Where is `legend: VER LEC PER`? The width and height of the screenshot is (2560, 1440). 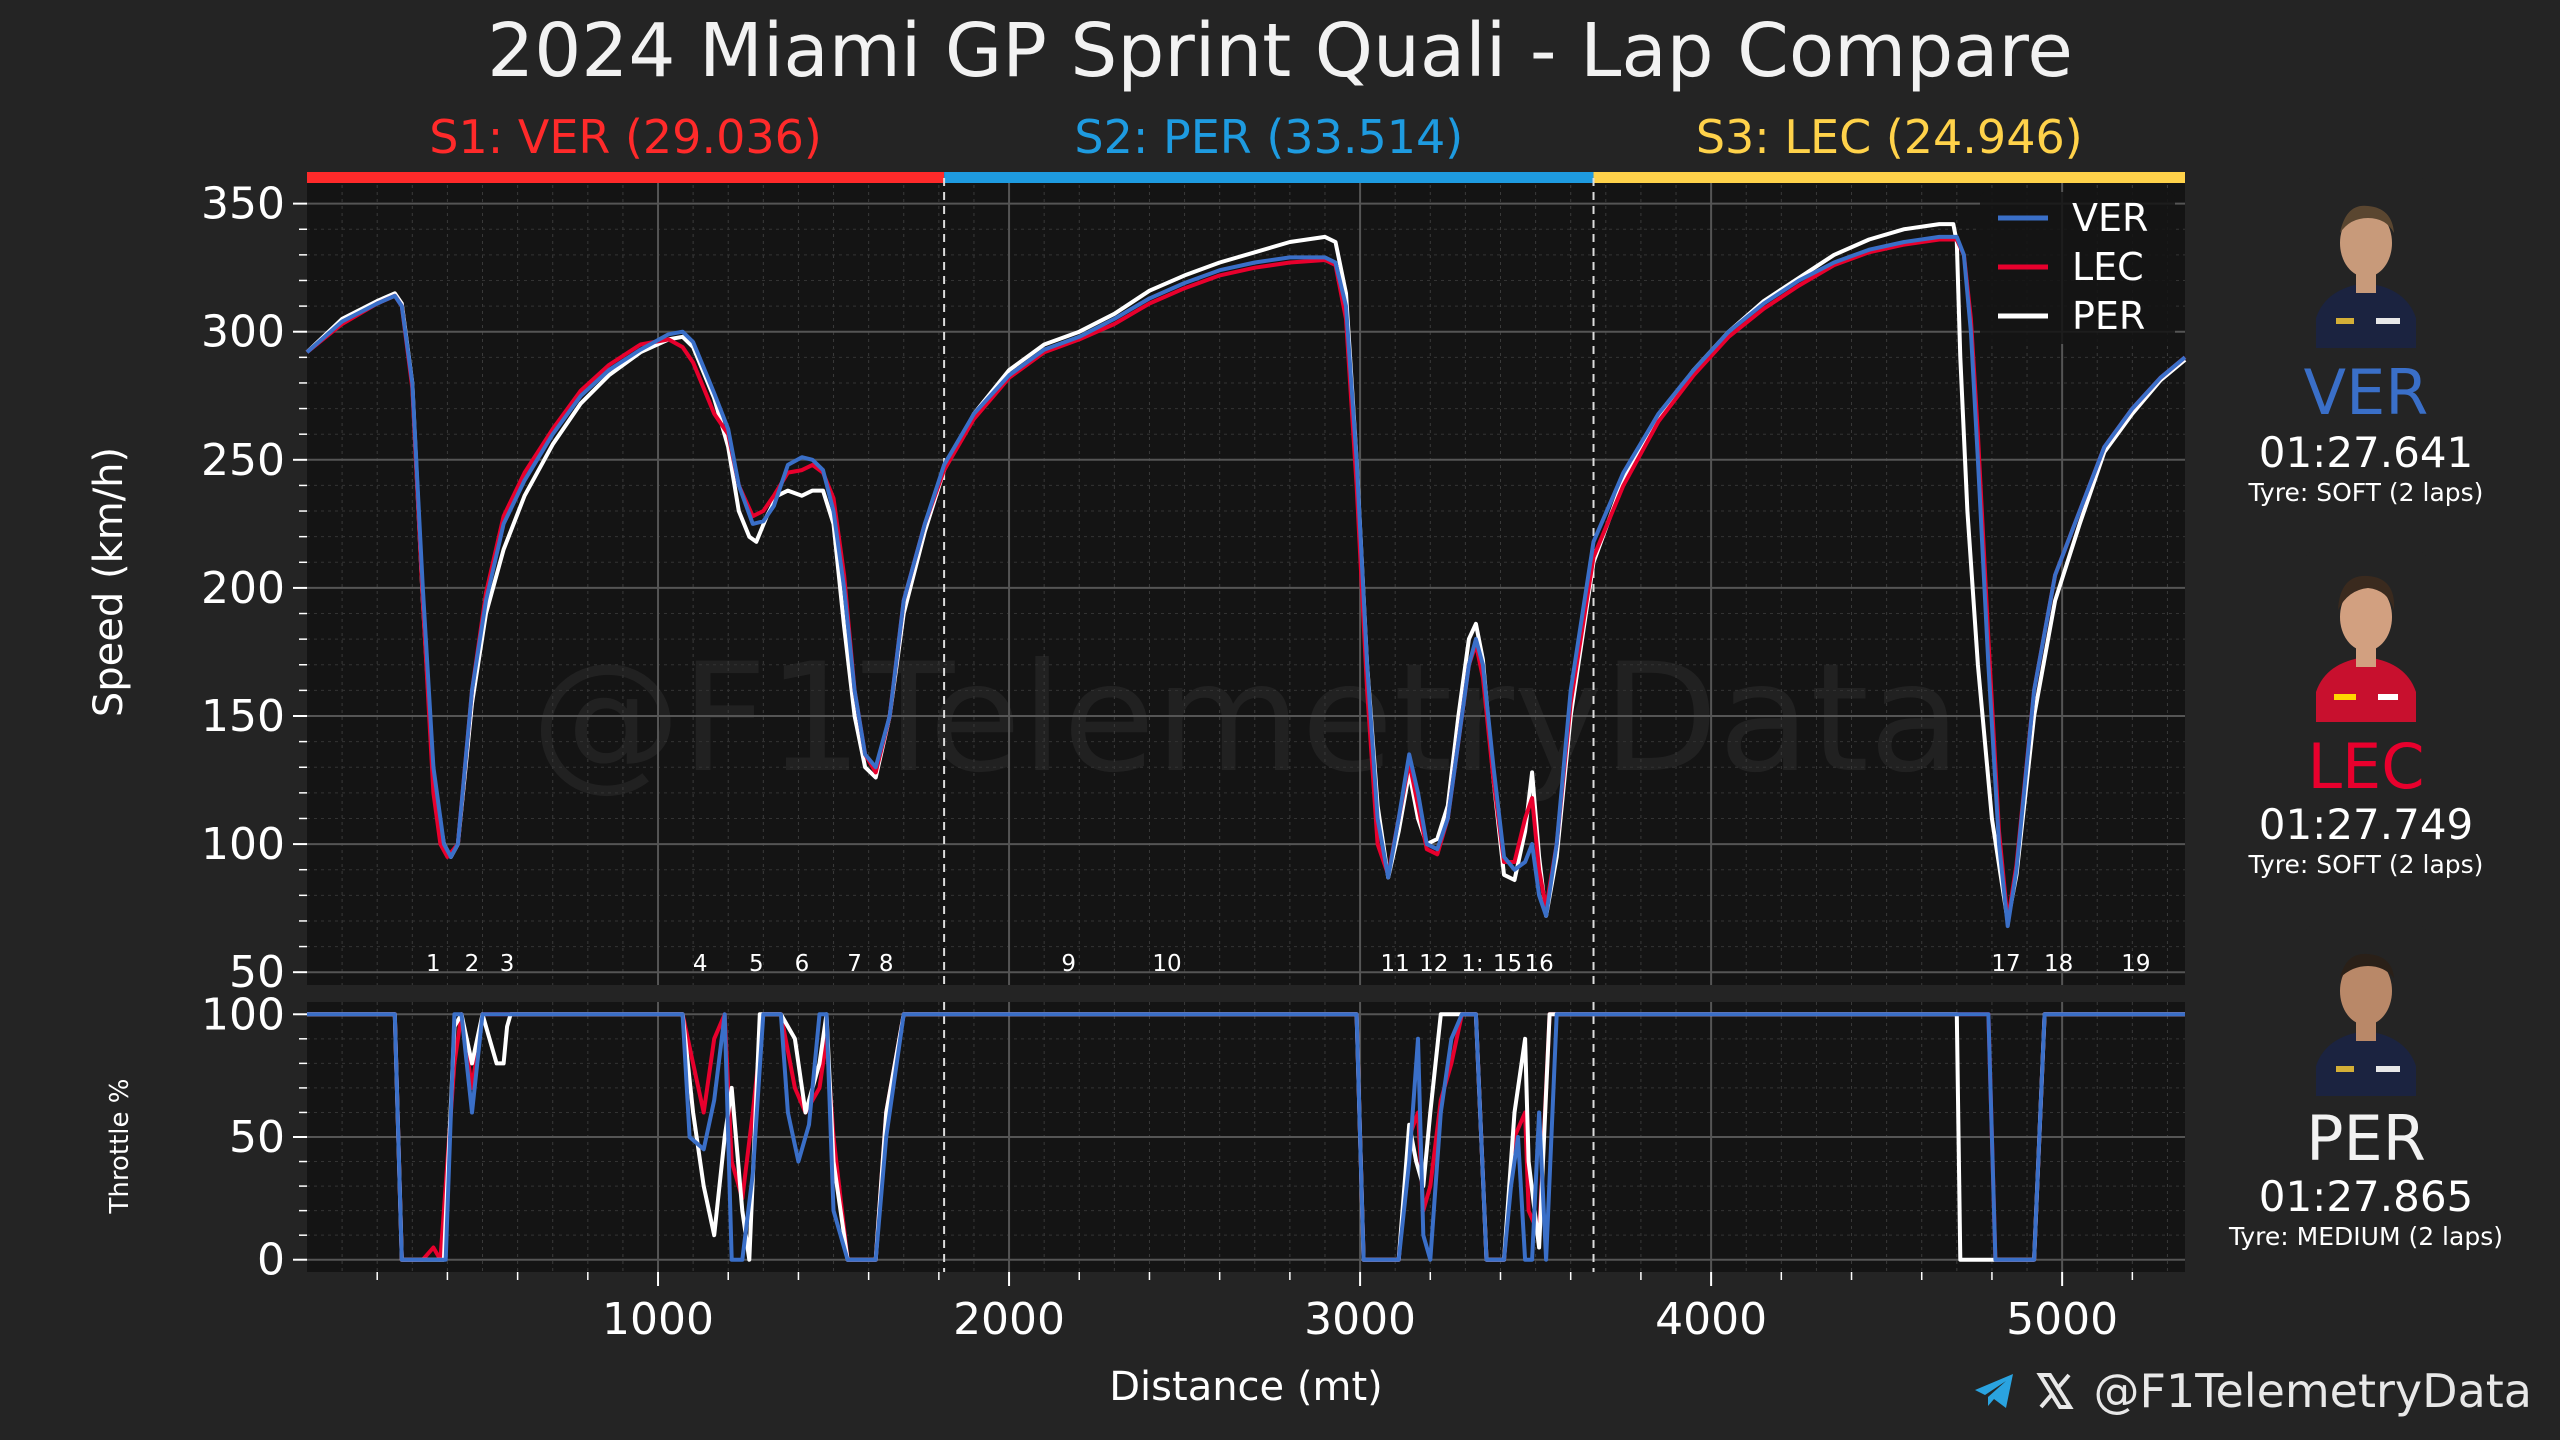
legend: VER LEC PER is located at coordinates (2077, 268).